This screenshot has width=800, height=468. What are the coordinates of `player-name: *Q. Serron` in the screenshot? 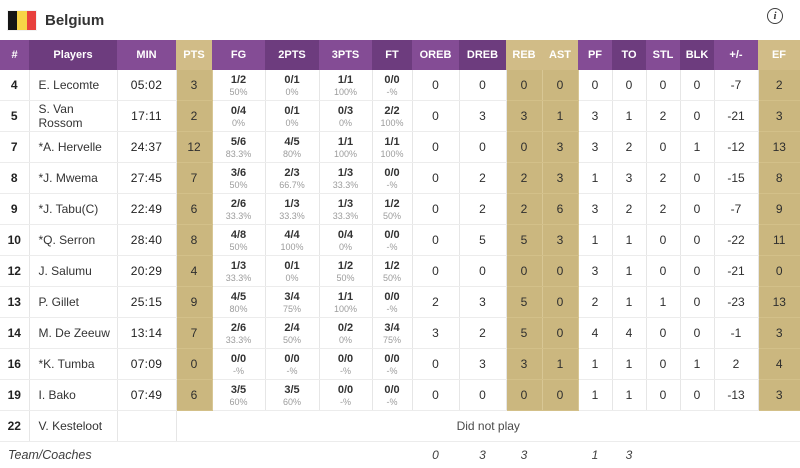 It's located at (73, 240).